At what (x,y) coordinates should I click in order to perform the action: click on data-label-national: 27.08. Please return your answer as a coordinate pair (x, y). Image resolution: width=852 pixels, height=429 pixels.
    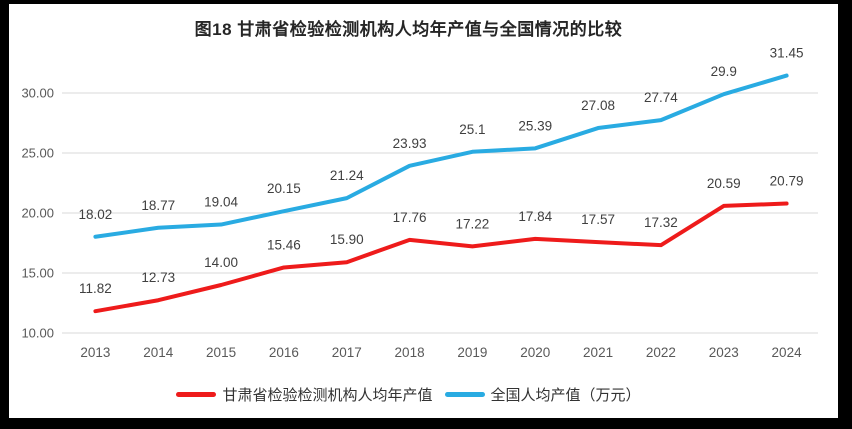
    Looking at the image, I should click on (598, 105).